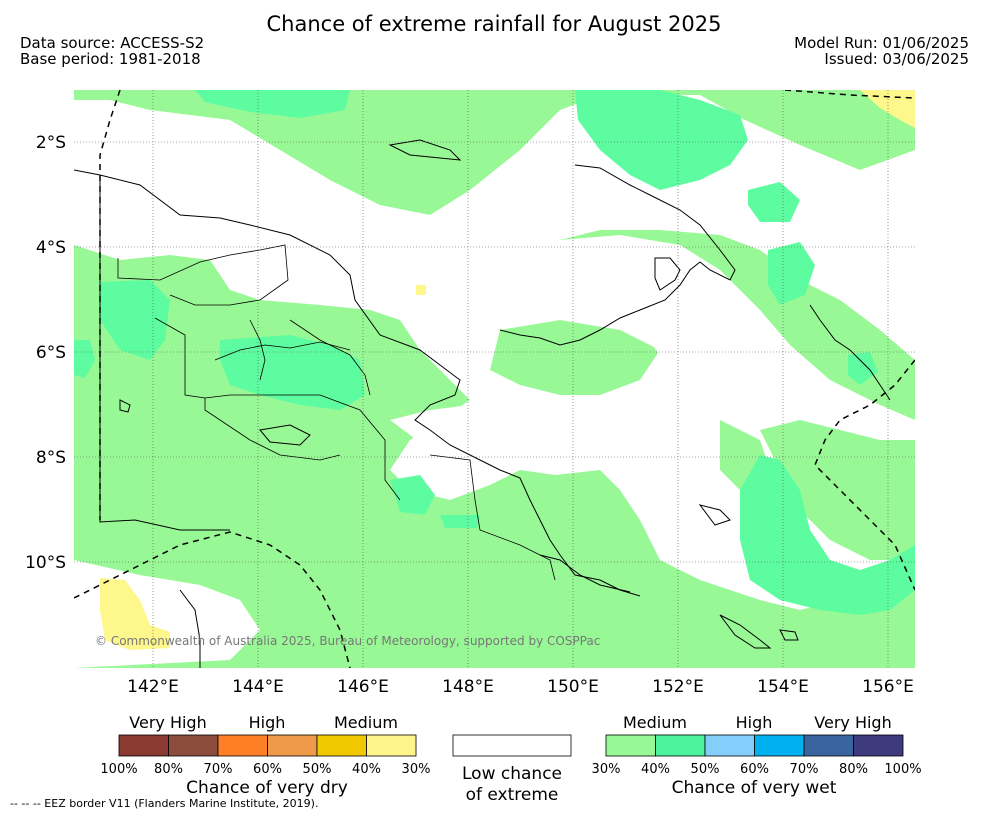  What do you see at coordinates (853, 769) in the screenshot?
I see `wet-tick-label: 80%` at bounding box center [853, 769].